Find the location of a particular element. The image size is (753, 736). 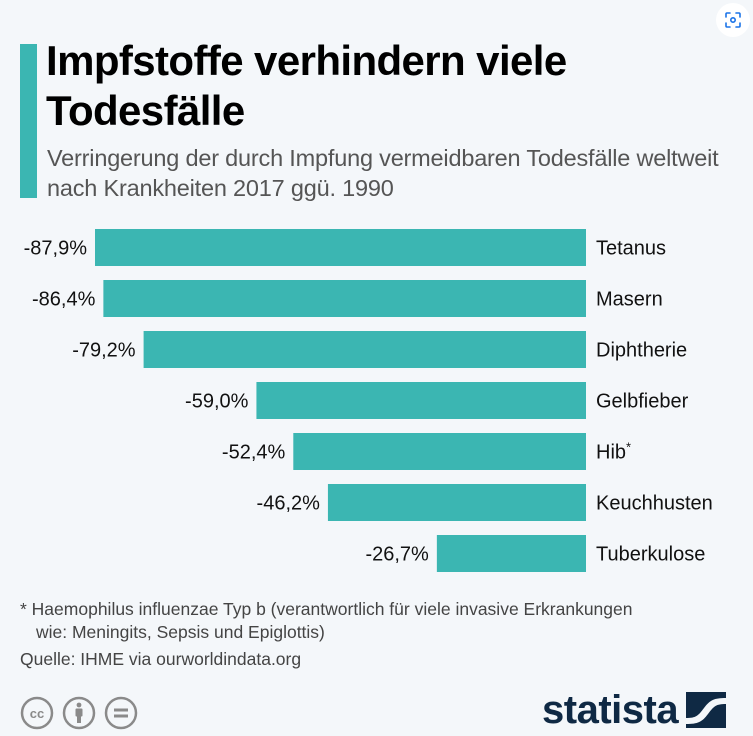

bar-tuberkulose is located at coordinates (511, 553).